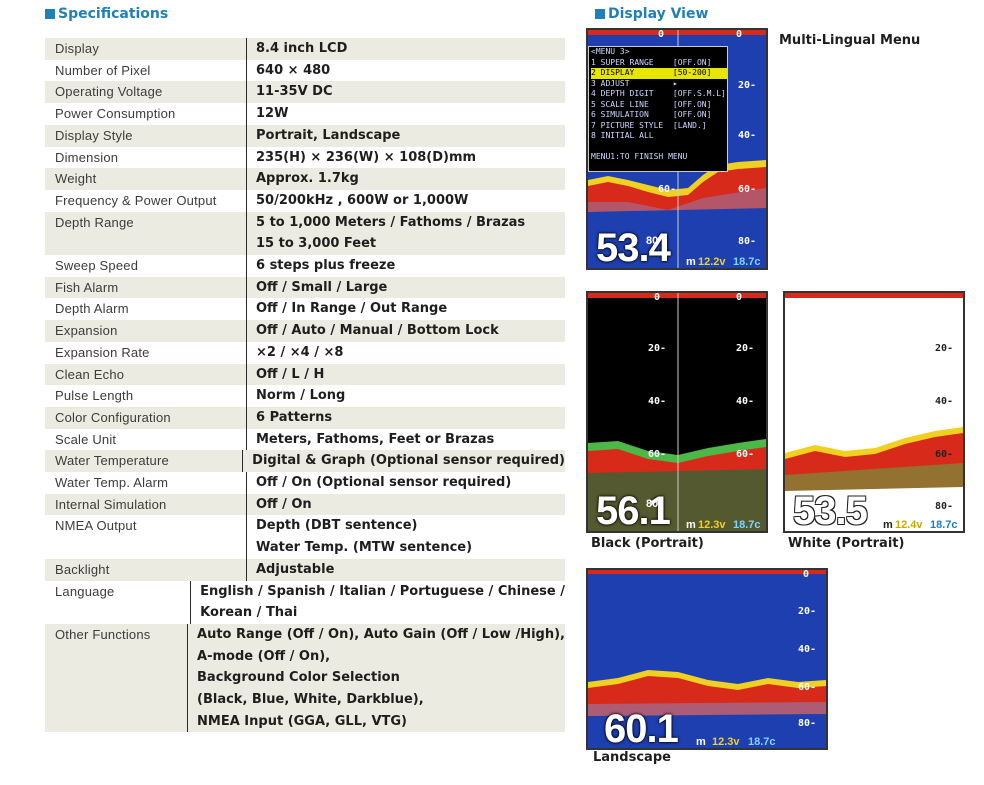 The height and width of the screenshot is (785, 984). I want to click on spec-label: Dimension, so click(146, 157).